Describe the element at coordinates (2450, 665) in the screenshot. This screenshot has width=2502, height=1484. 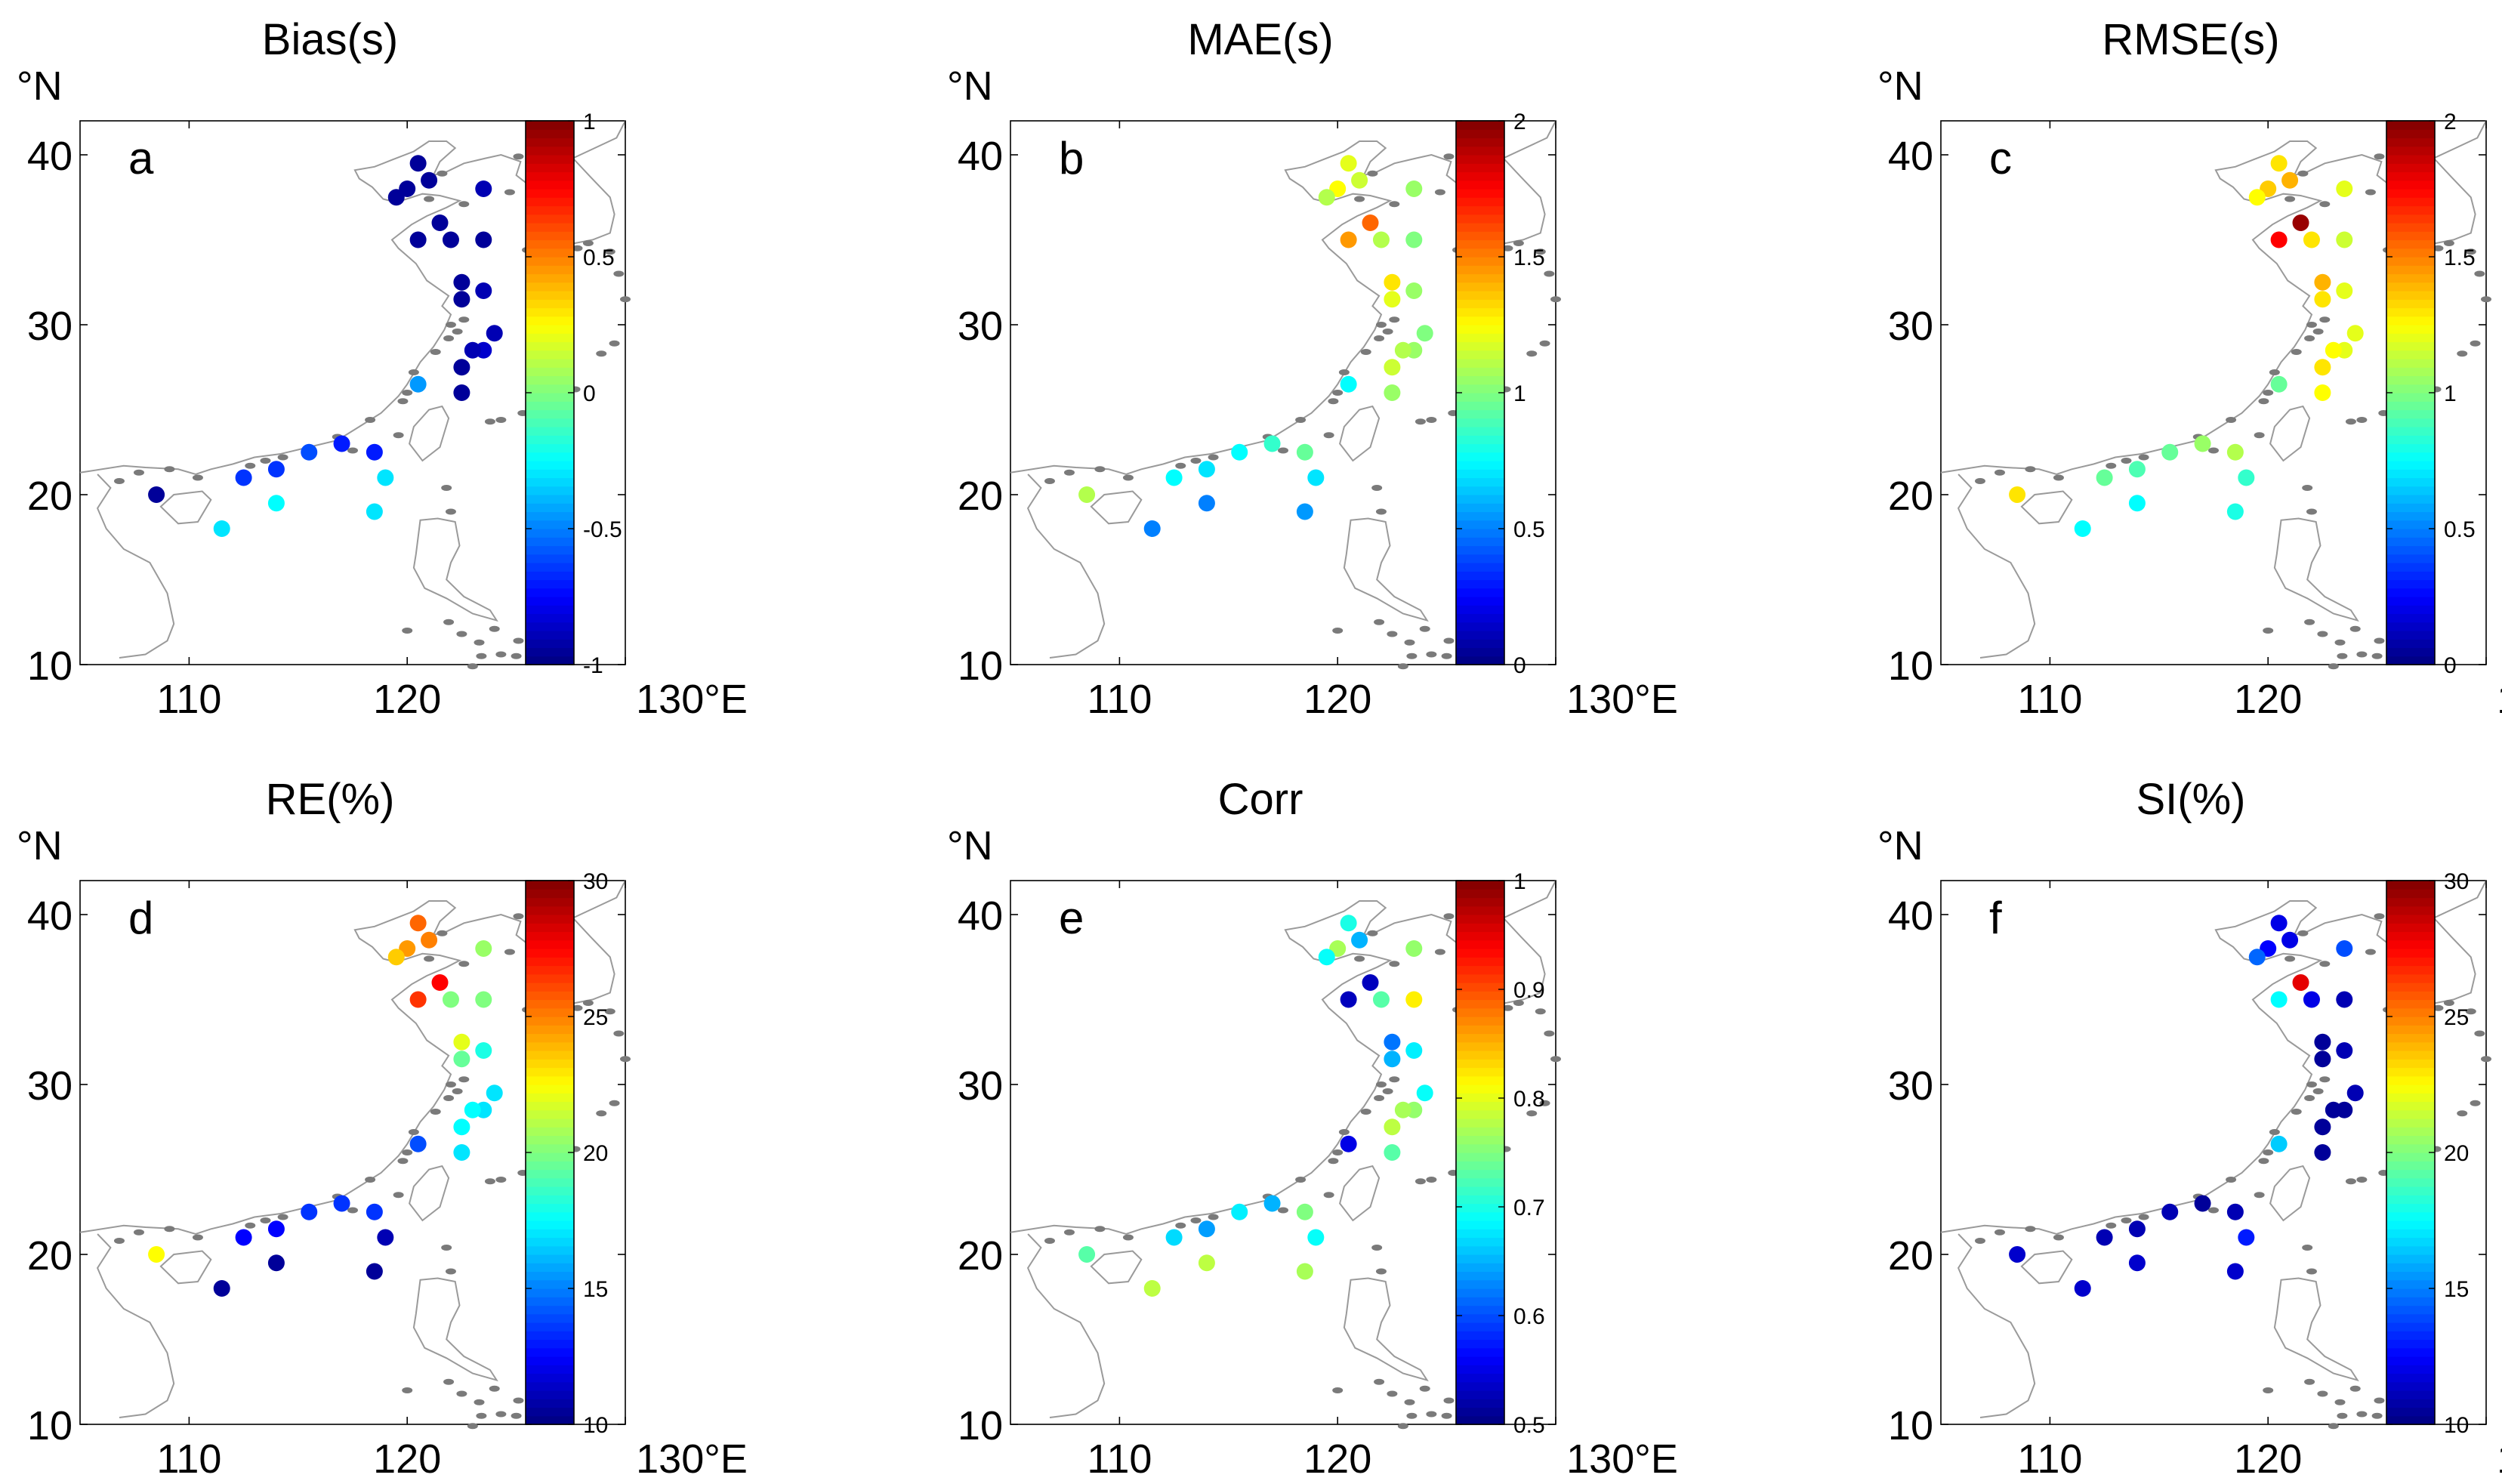
I see `colorbar-tick-label: 0` at that location.